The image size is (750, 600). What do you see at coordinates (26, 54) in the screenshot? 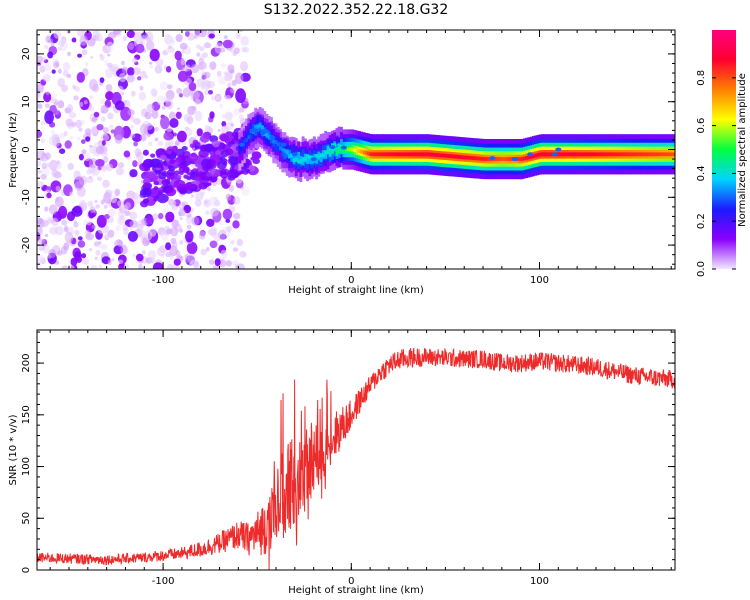
I see `spectrogram-y-tick-label: 20` at bounding box center [26, 54].